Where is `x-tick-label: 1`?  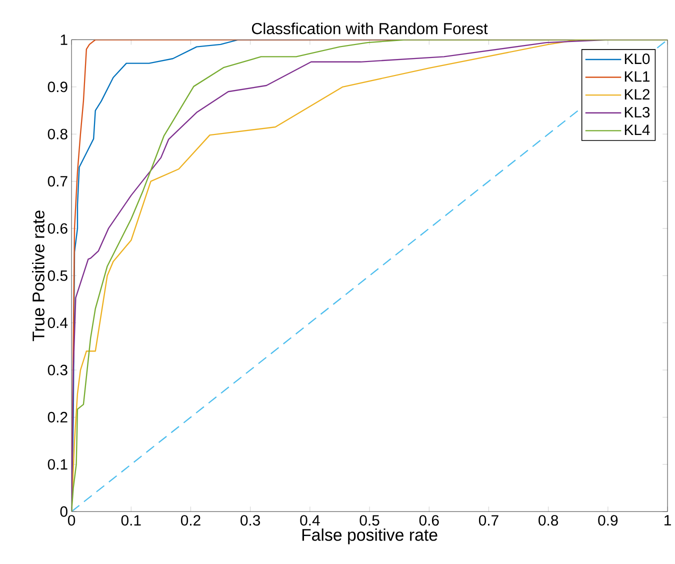 x-tick-label: 1 is located at coordinates (667, 520).